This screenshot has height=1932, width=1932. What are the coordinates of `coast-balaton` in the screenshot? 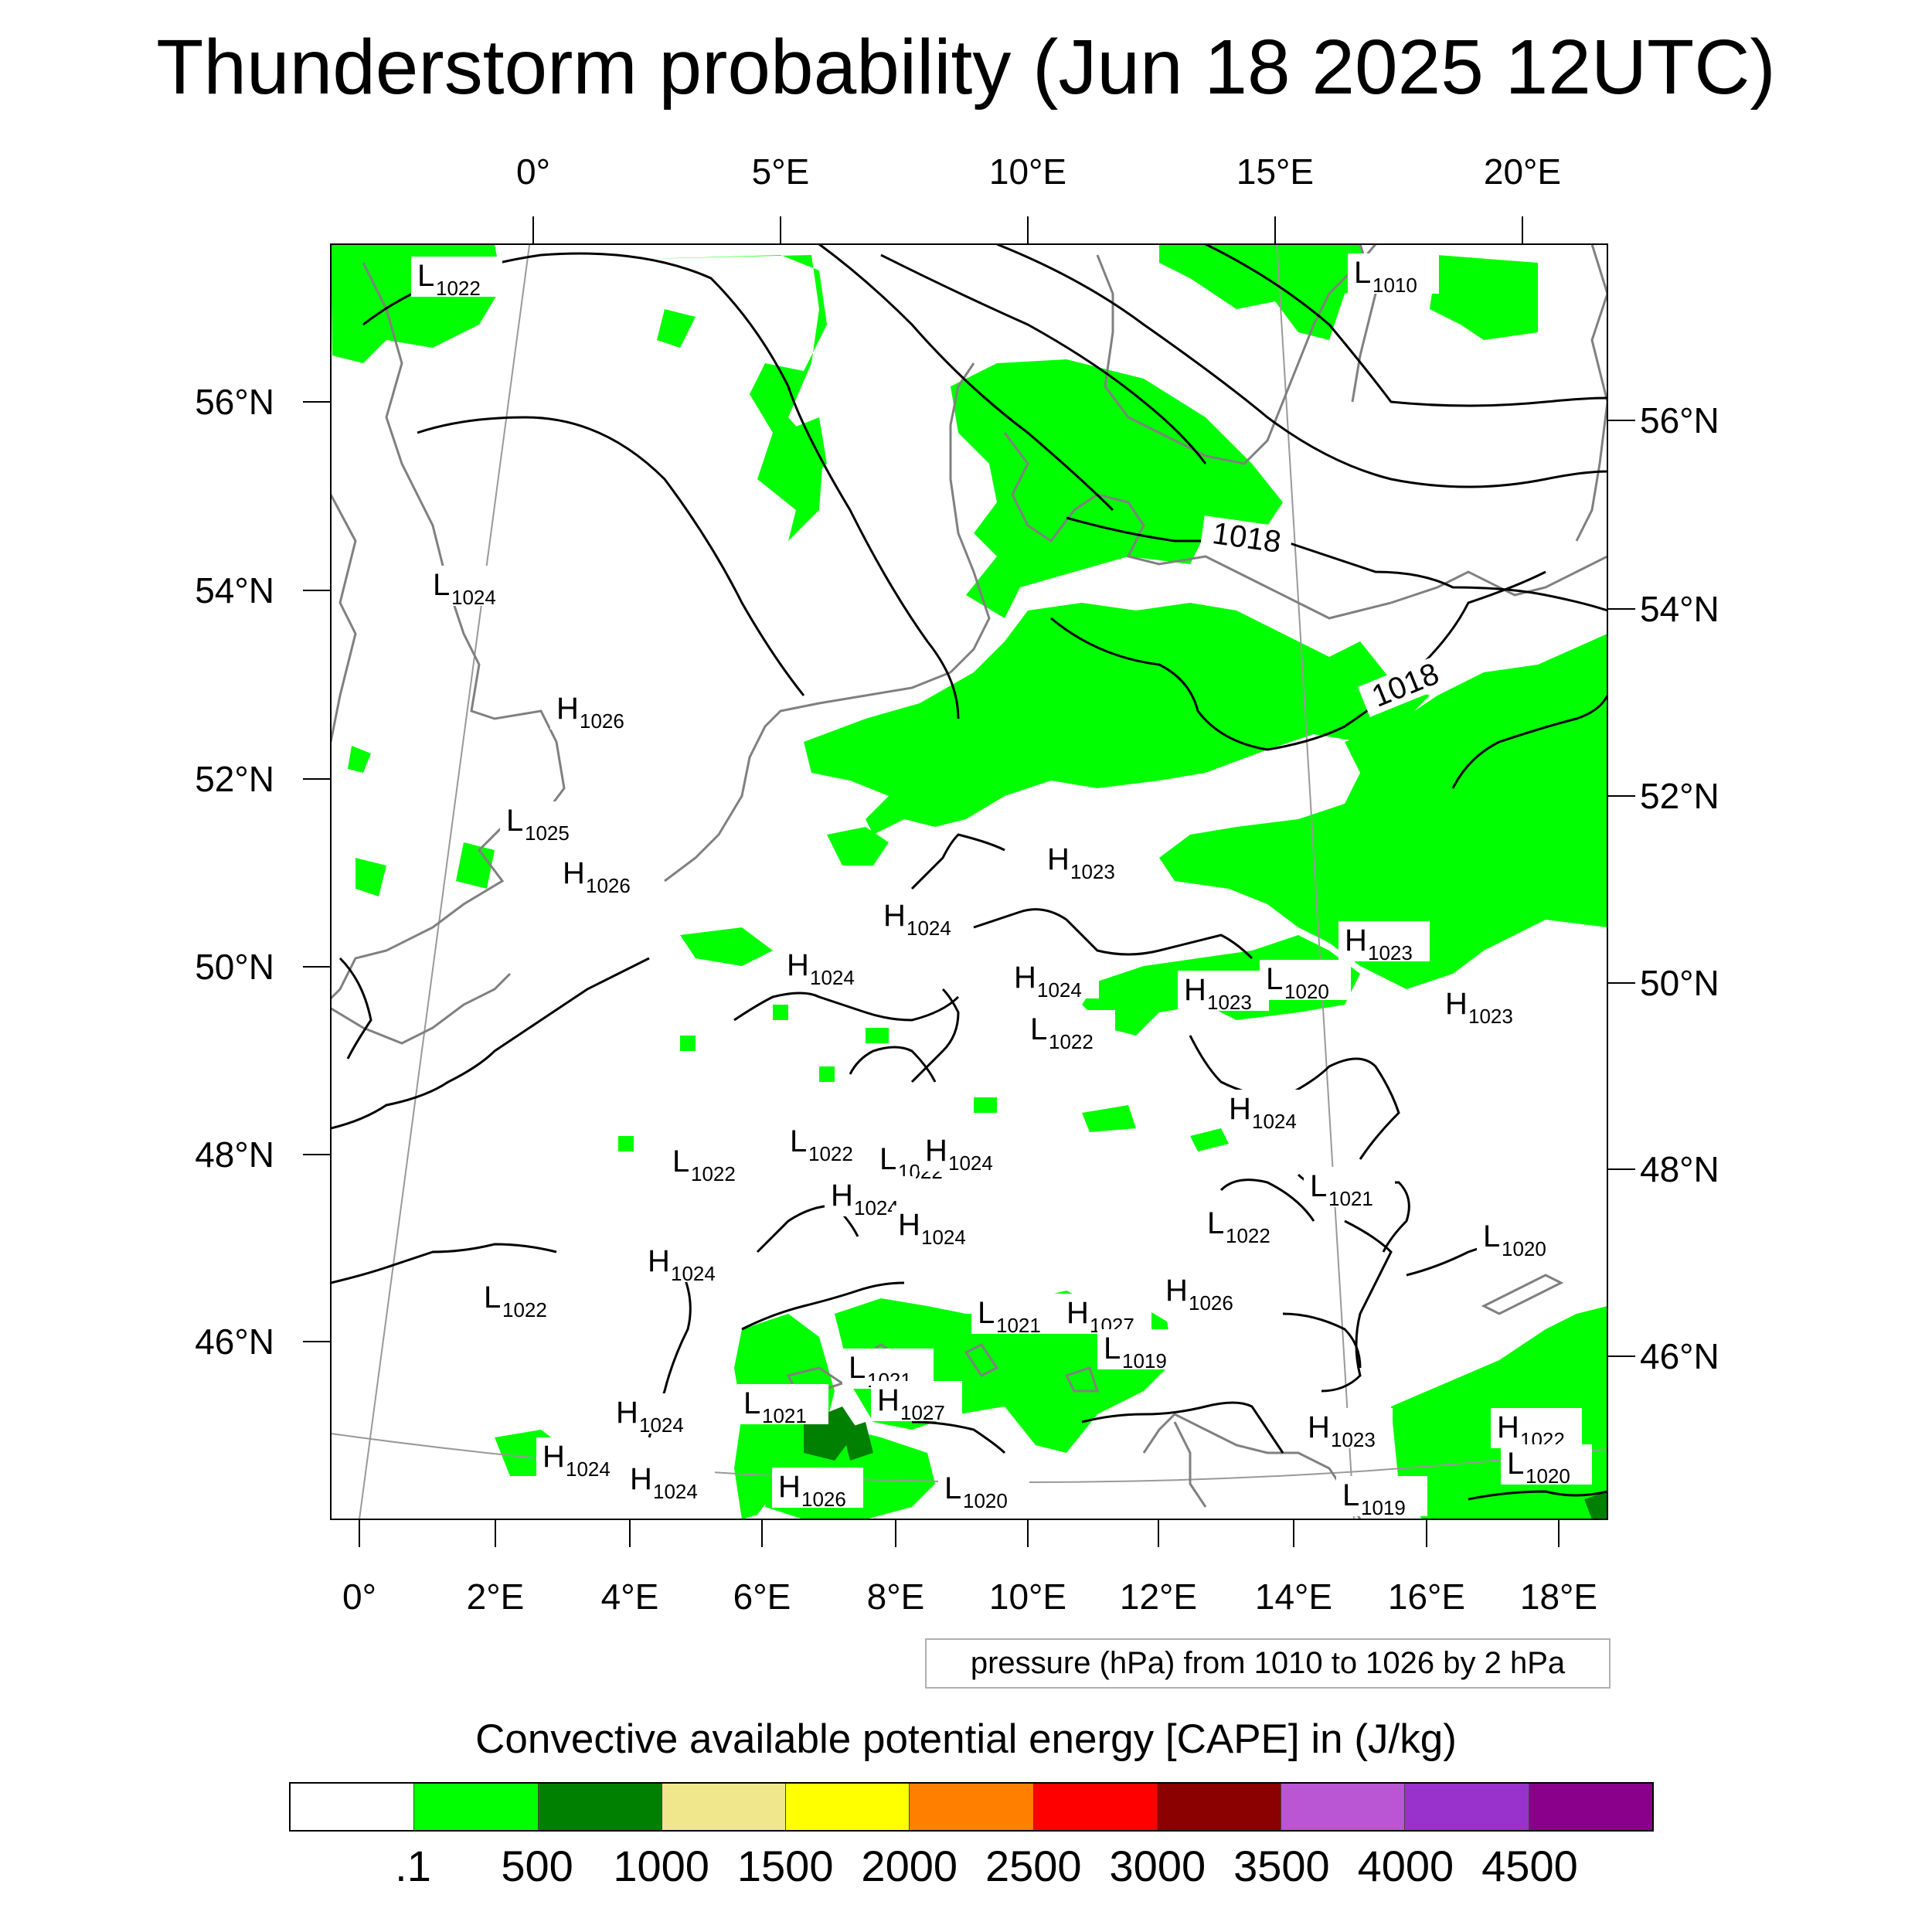 It's located at (1523, 1295).